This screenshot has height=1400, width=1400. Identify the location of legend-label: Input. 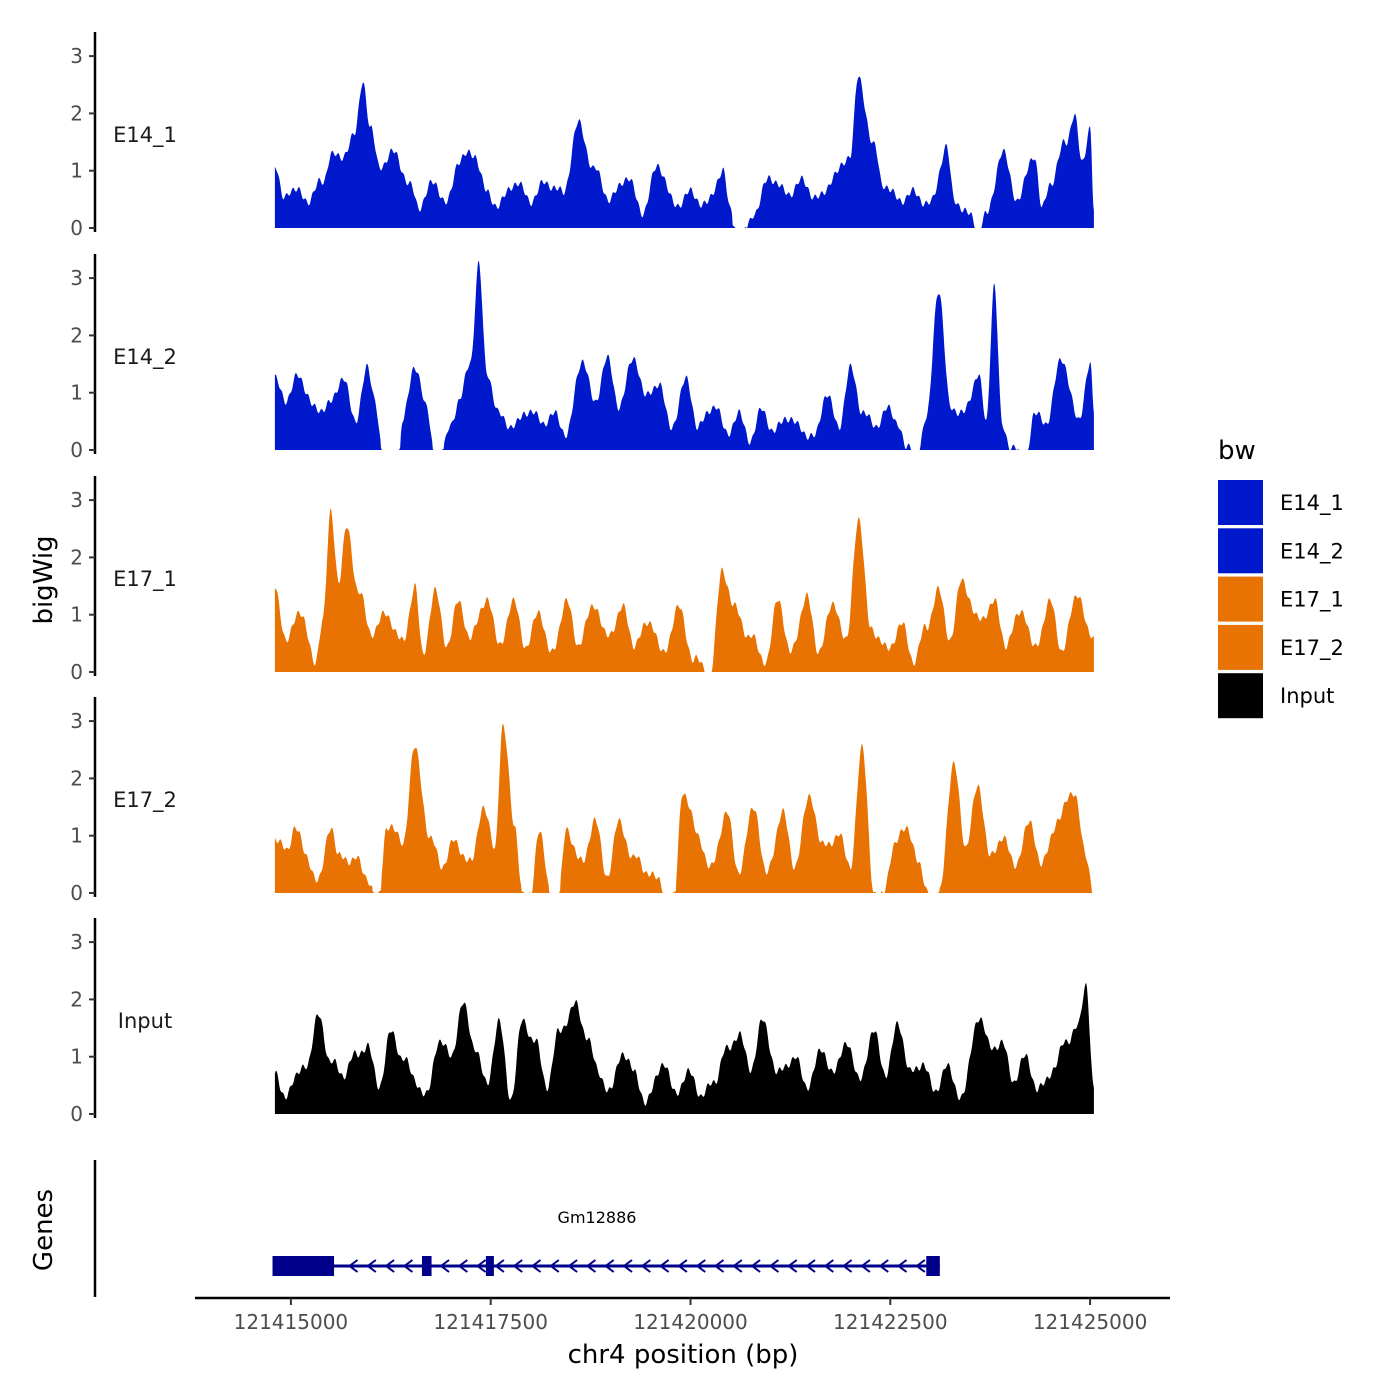
(1307, 696).